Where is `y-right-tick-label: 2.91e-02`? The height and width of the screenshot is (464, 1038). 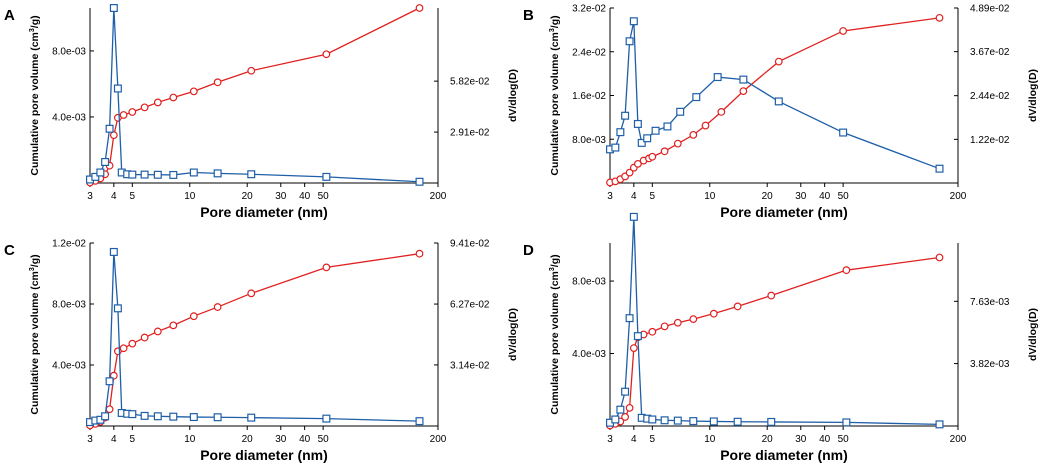 y-right-tick-label: 2.91e-02 is located at coordinates (470, 133).